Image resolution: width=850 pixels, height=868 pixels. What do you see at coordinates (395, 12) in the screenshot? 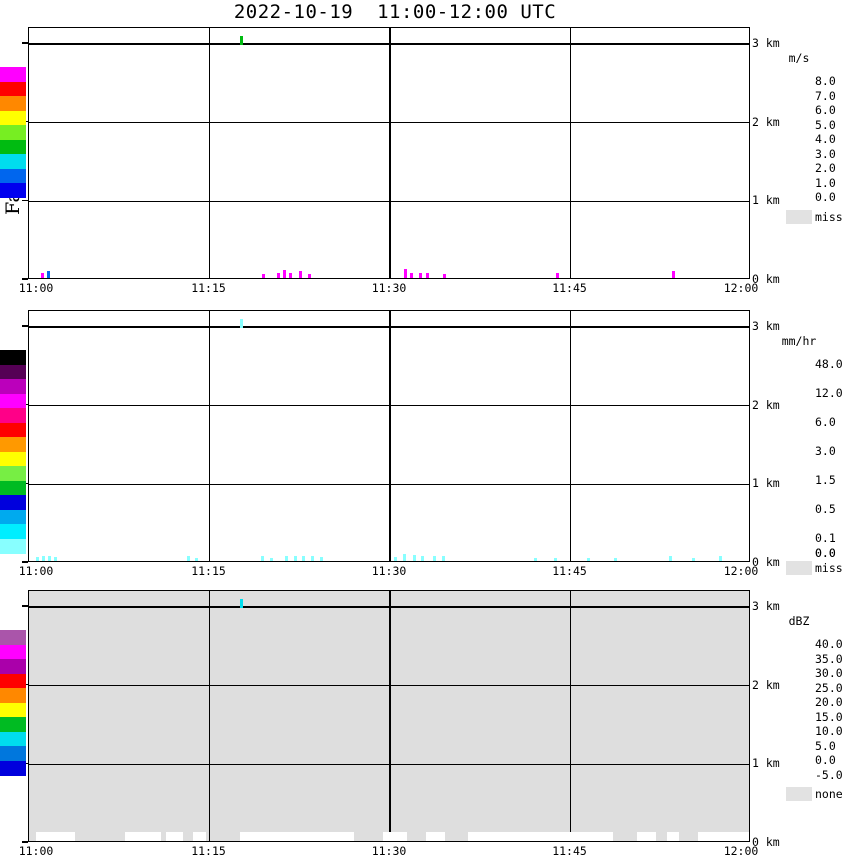
I see `page-title: 2022-10-19 11:00-12:00 UTC` at bounding box center [395, 12].